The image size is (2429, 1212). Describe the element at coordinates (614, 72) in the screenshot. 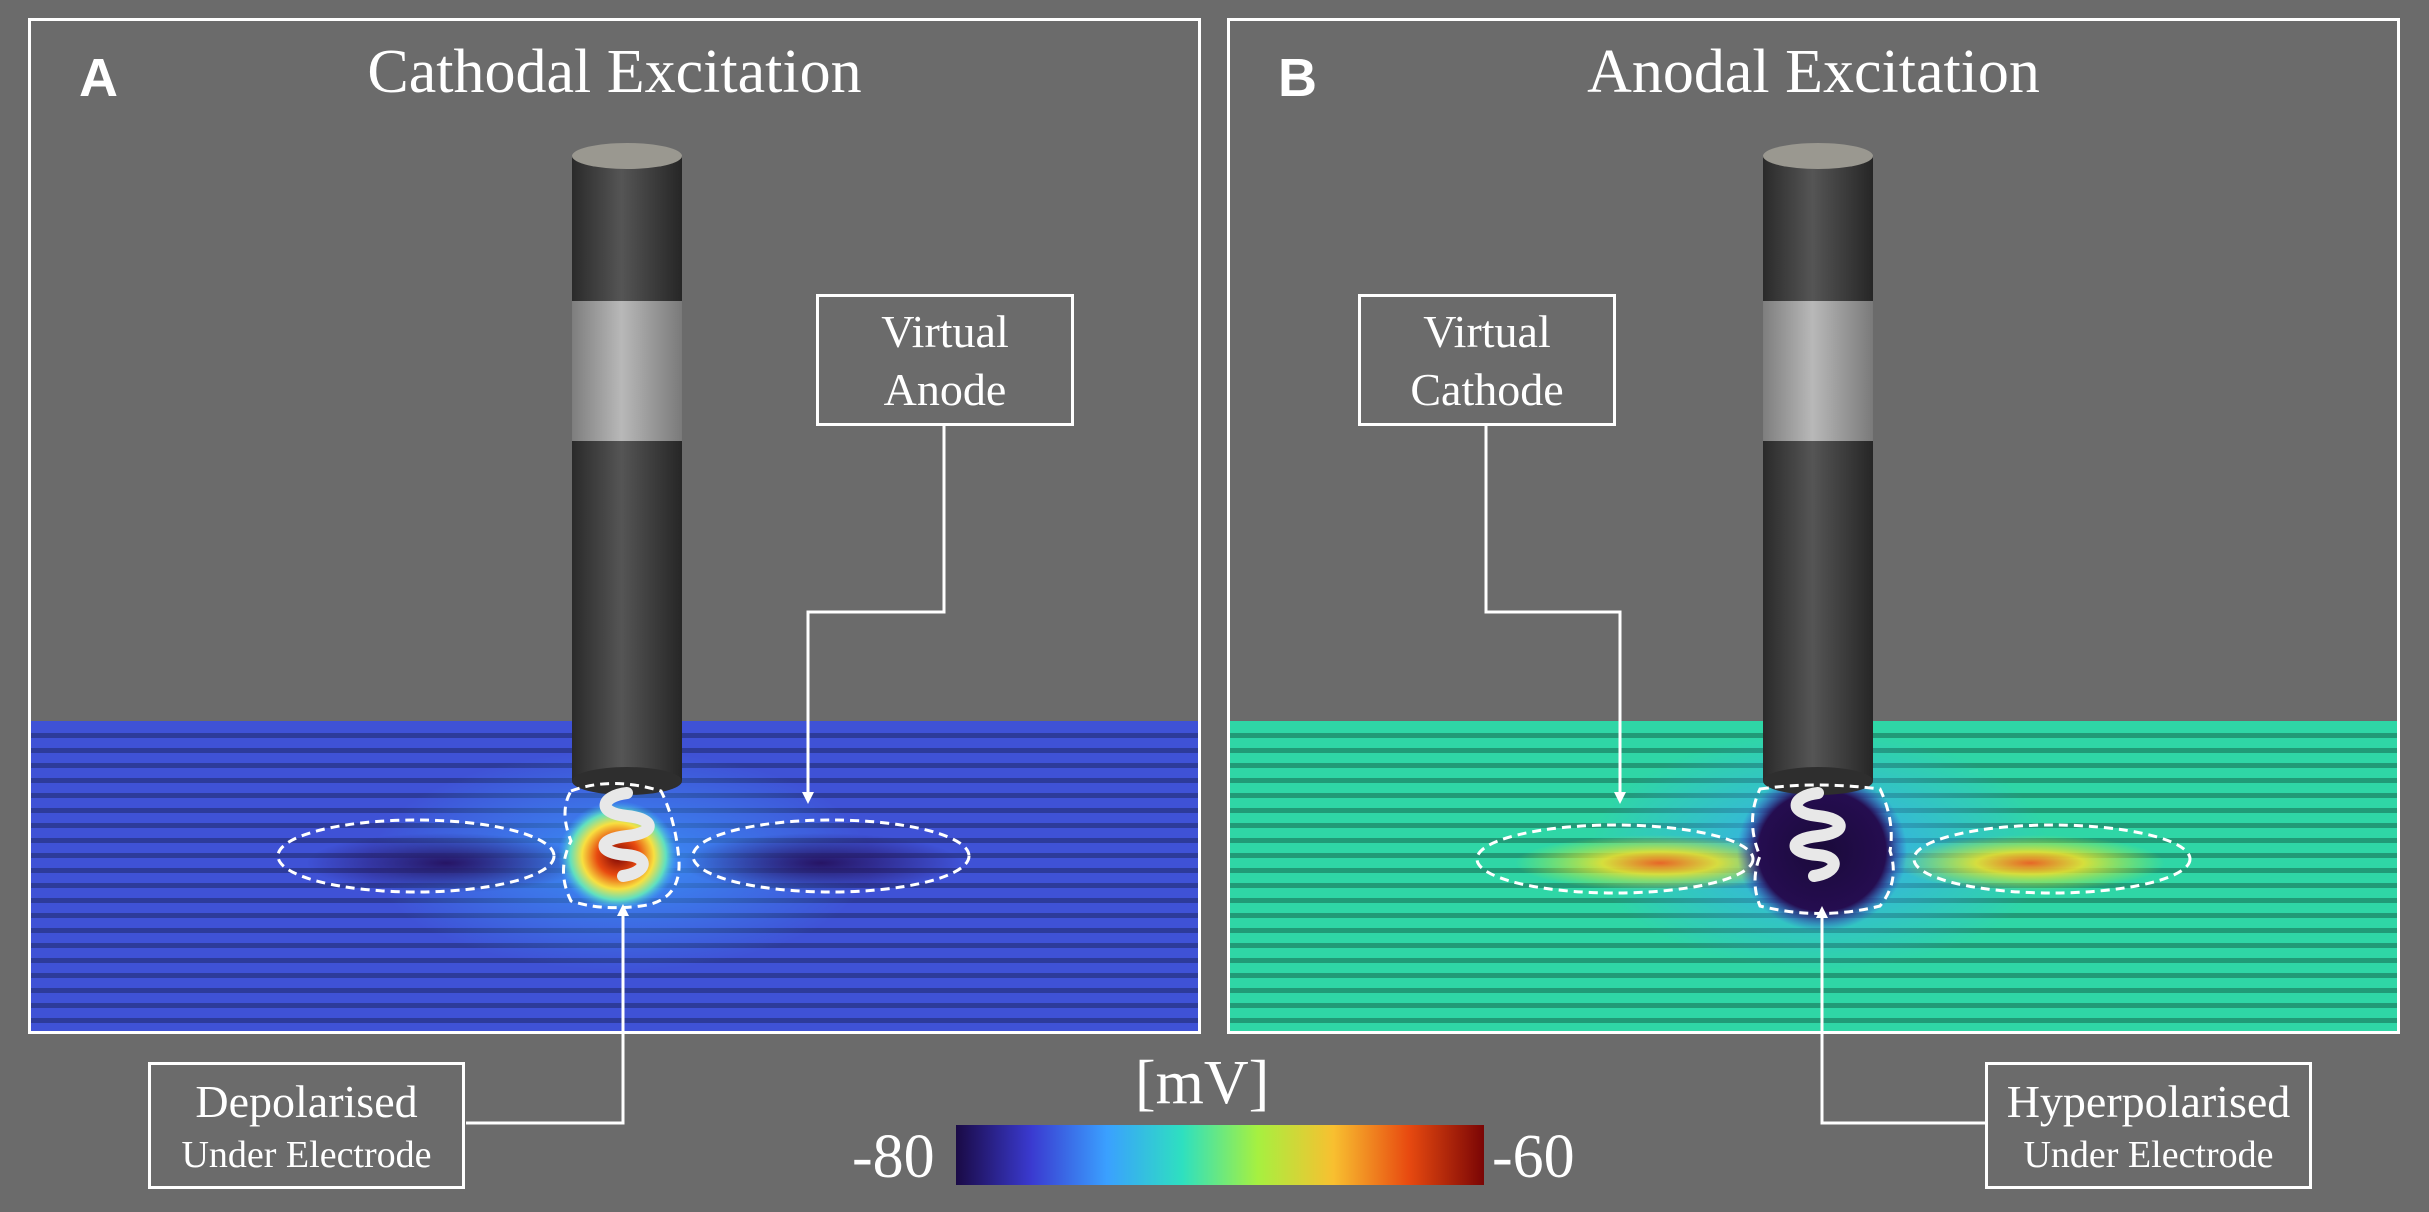

I see `panel-title: Cathodal Excitation` at that location.